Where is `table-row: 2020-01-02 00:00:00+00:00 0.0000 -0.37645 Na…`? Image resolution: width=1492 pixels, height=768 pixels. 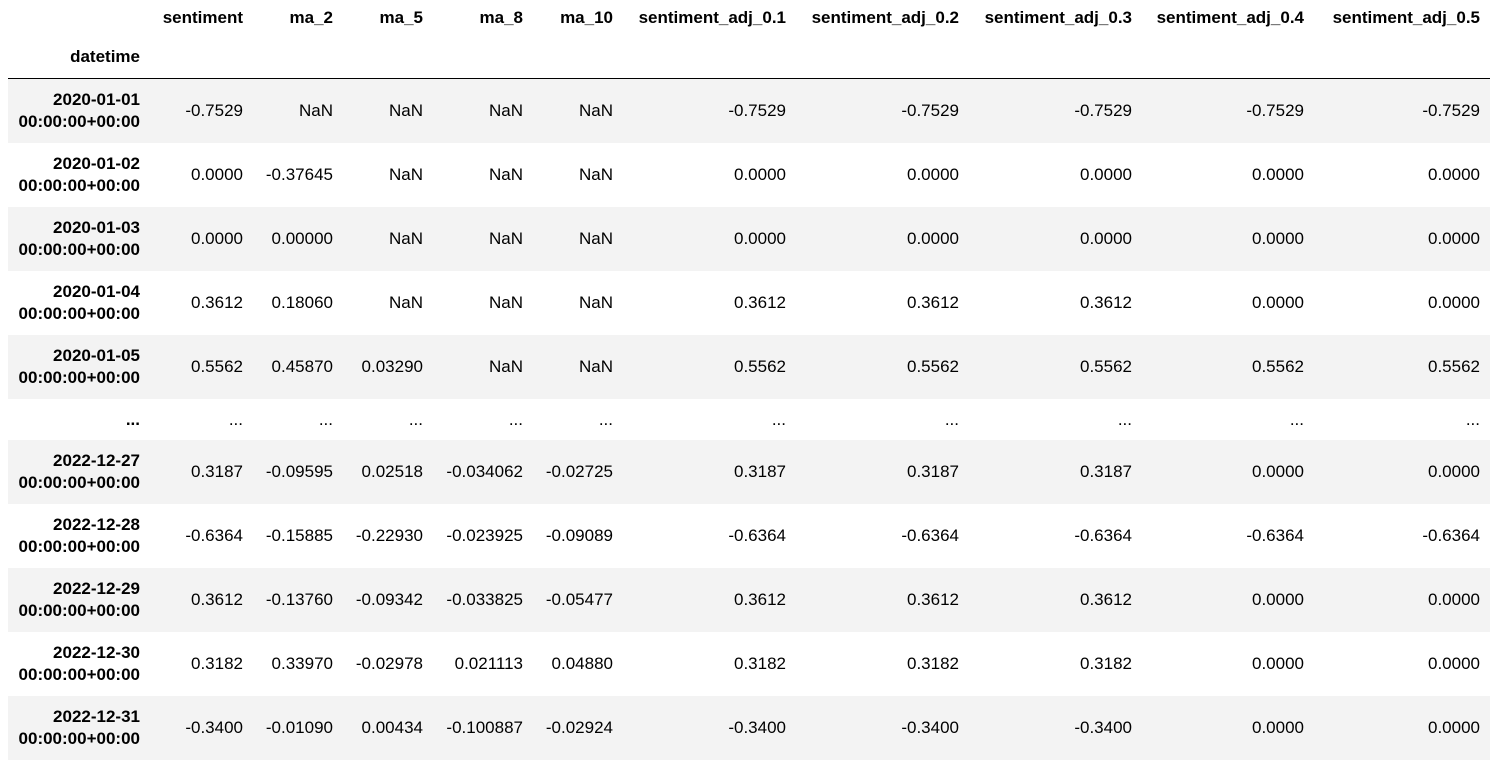
table-row: 2020-01-02 00:00:00+00:00 0.0000 -0.37645 Na… is located at coordinates (749, 175).